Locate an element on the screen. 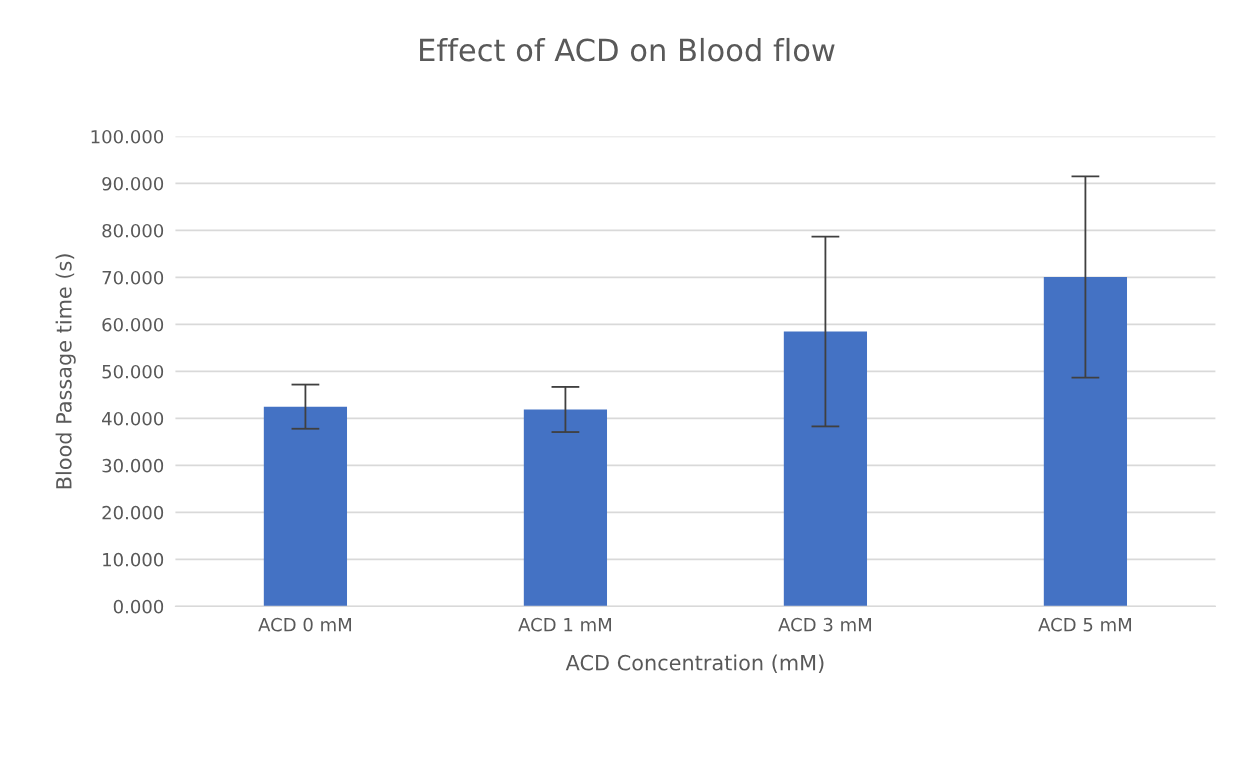 This screenshot has width=1253, height=758. y-tick-label: 50.000 is located at coordinates (133, 371).